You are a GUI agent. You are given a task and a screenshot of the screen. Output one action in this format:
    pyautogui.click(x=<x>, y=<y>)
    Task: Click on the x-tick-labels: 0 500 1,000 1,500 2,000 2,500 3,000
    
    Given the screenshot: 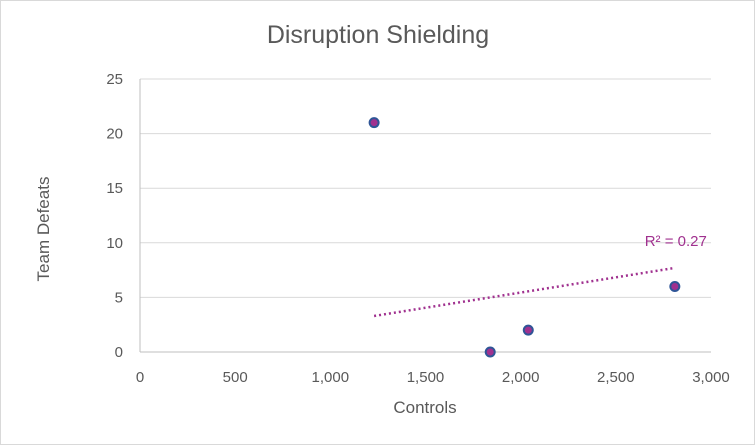 What is the action you would take?
    pyautogui.click(x=433, y=377)
    